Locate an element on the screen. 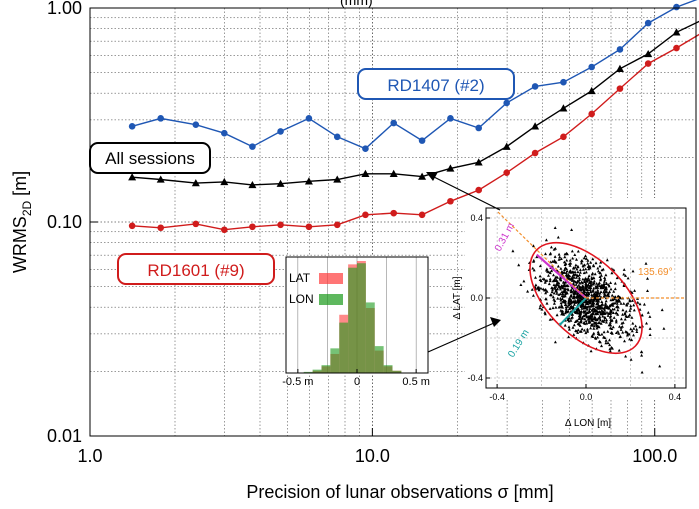  y-tick-label: 1.00 is located at coordinates (64, 9).